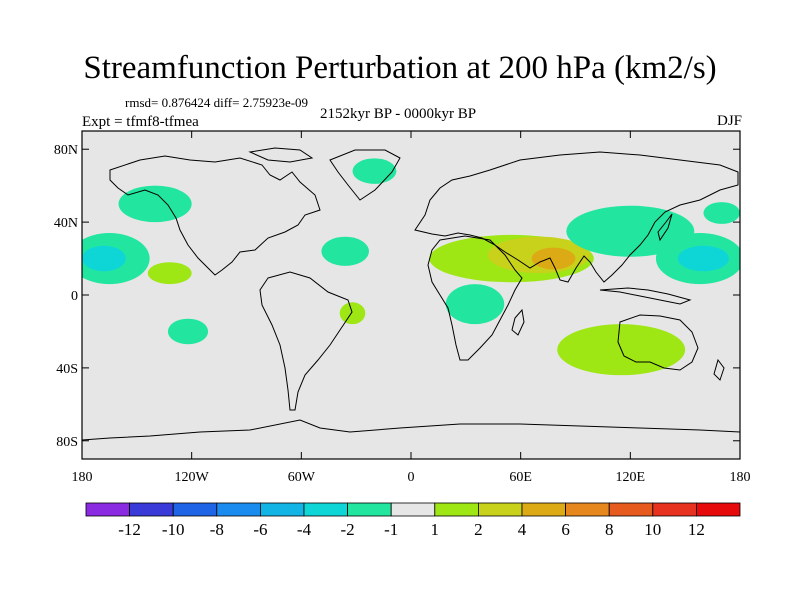 Image resolution: width=800 pixels, height=600 pixels. Describe the element at coordinates (129, 529) in the screenshot. I see `colorbar-label: -12` at that location.